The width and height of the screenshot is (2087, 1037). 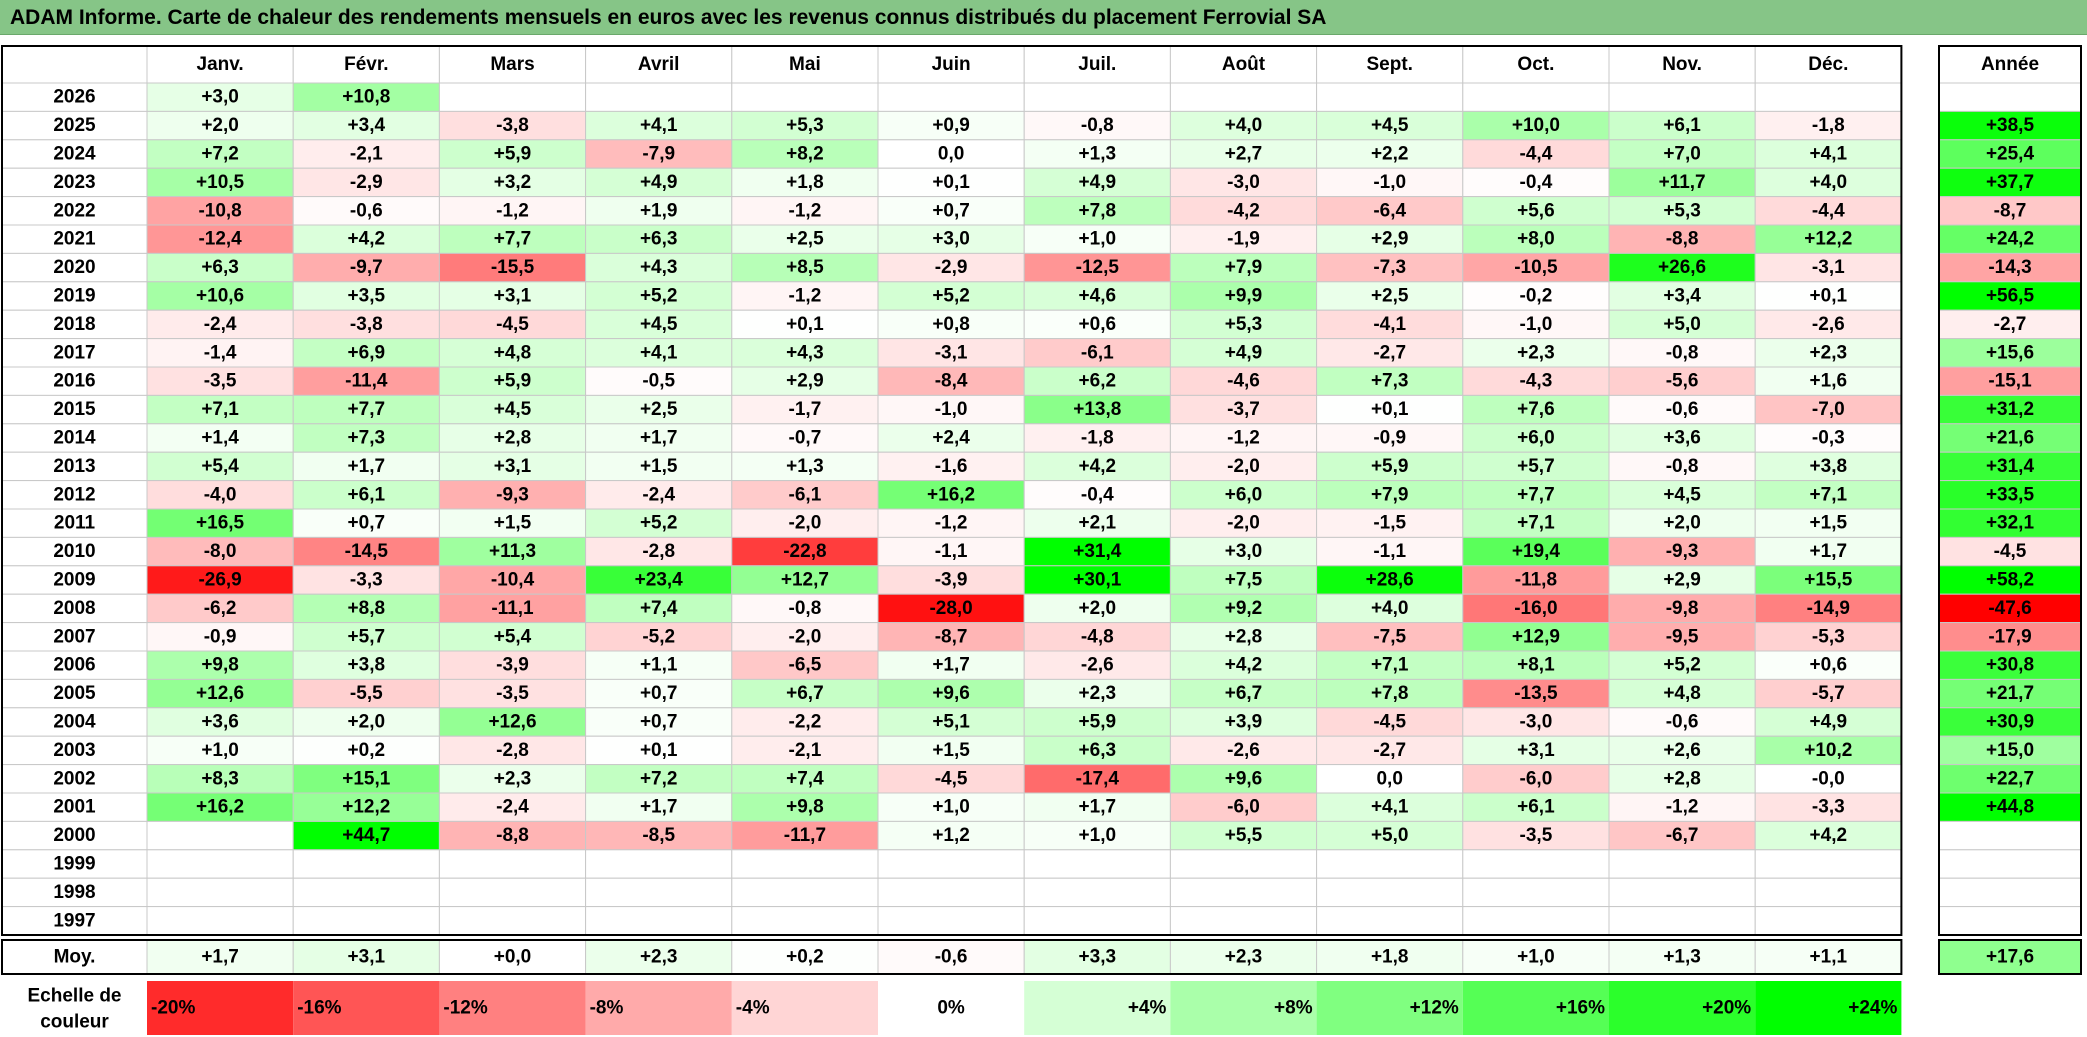 I want to click on cell-value: +31,4, so click(x=1097, y=551).